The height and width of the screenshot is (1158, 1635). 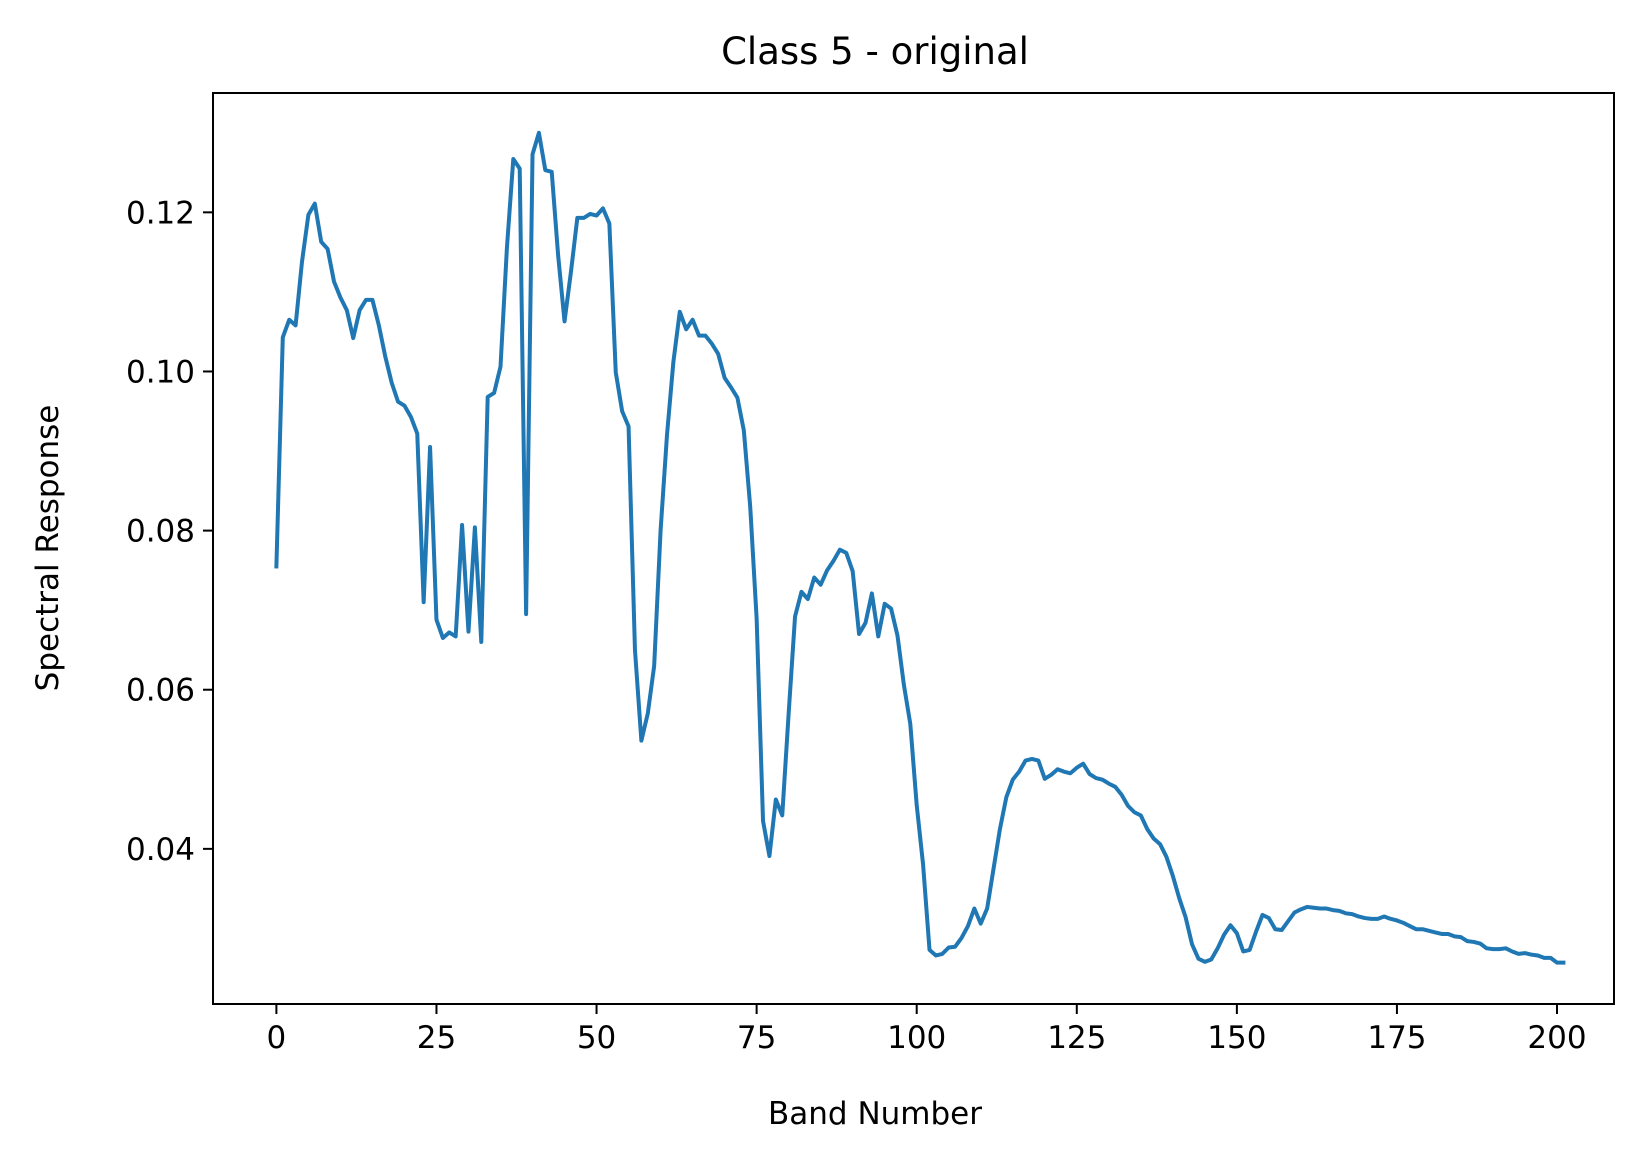 I want to click on x-tick-label: 150, so click(x=1236, y=1038).